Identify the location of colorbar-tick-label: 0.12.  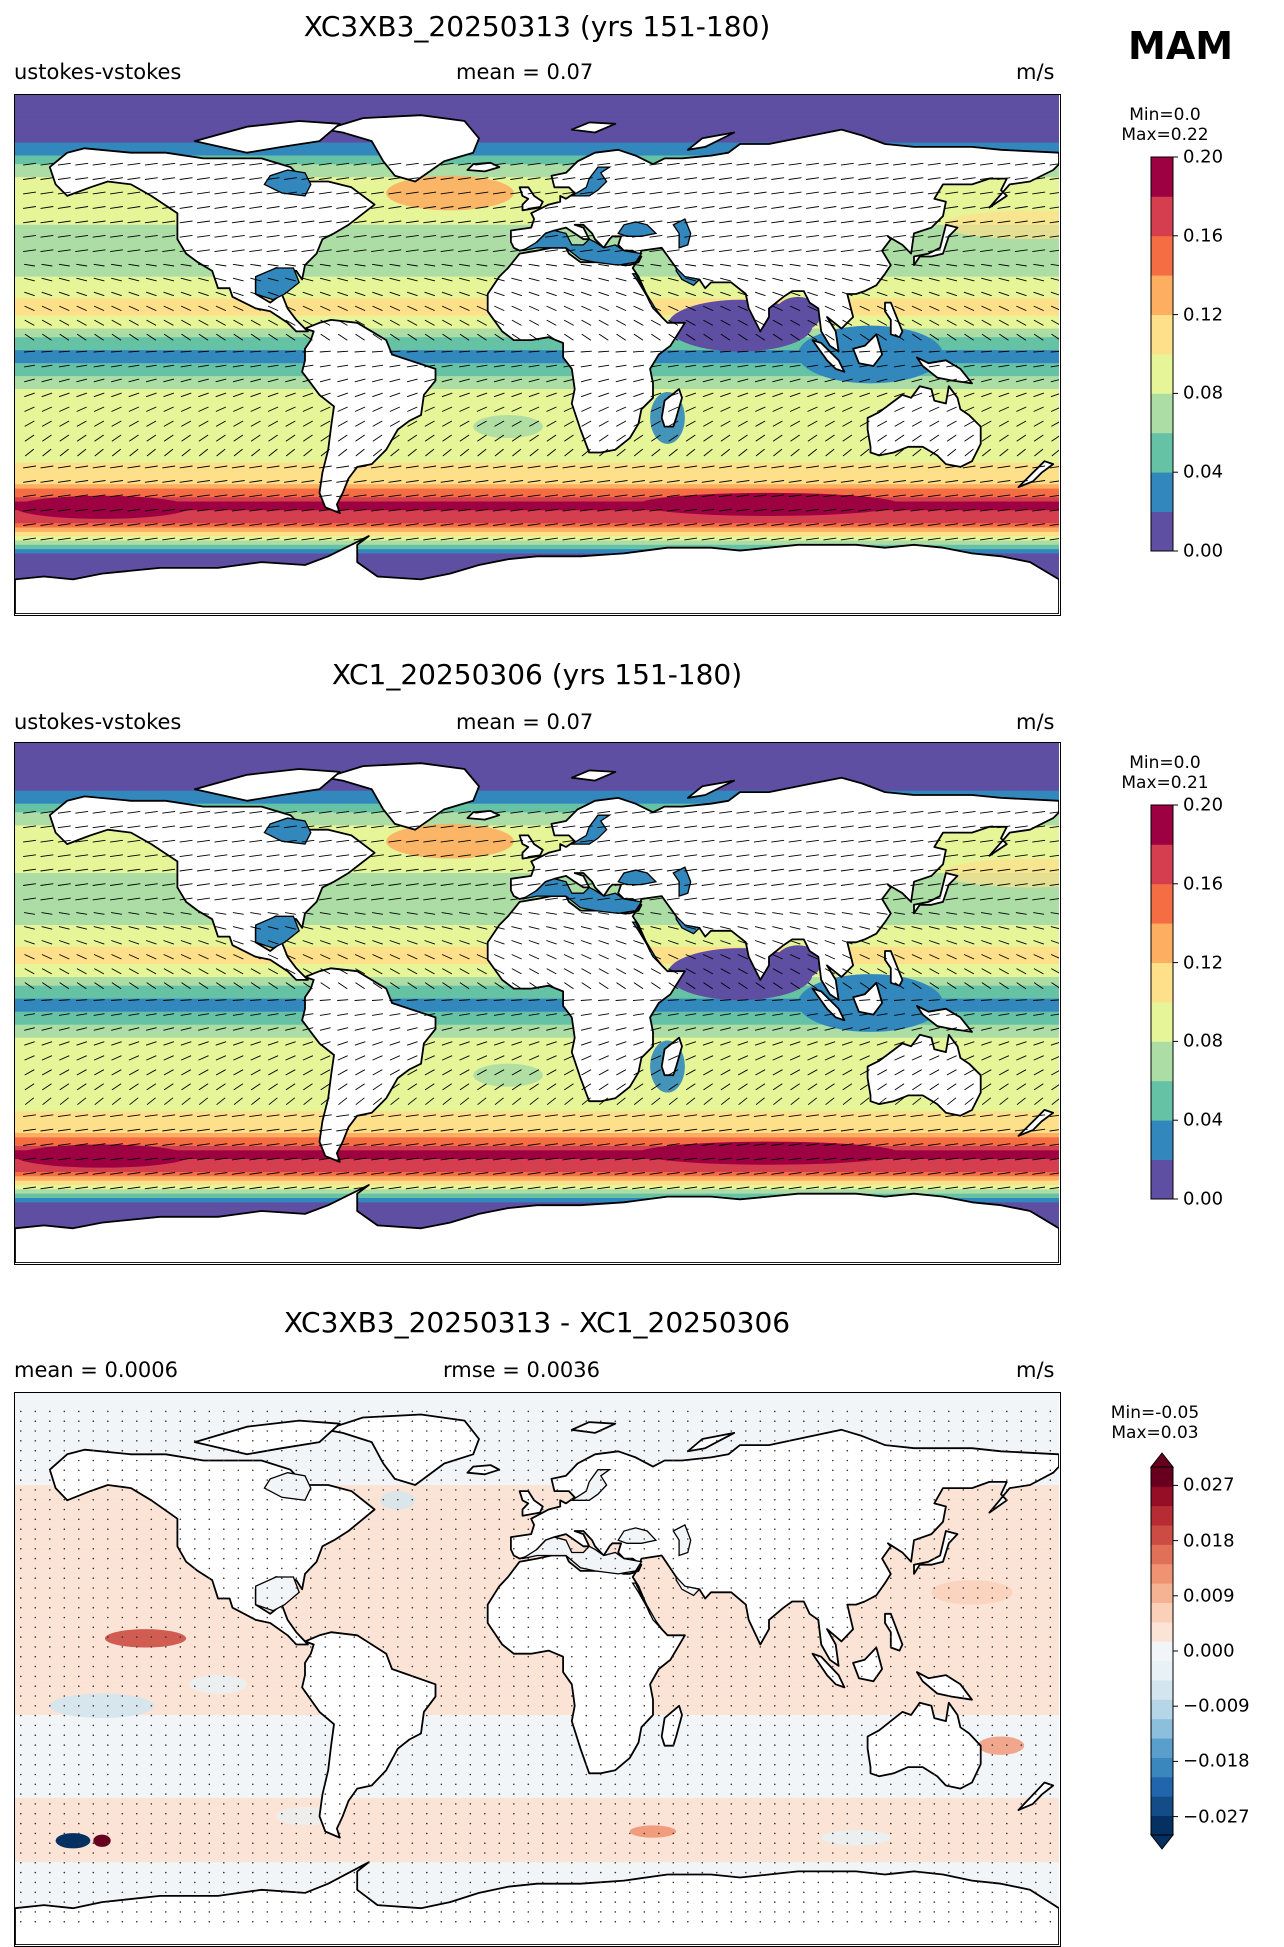
(1203, 314).